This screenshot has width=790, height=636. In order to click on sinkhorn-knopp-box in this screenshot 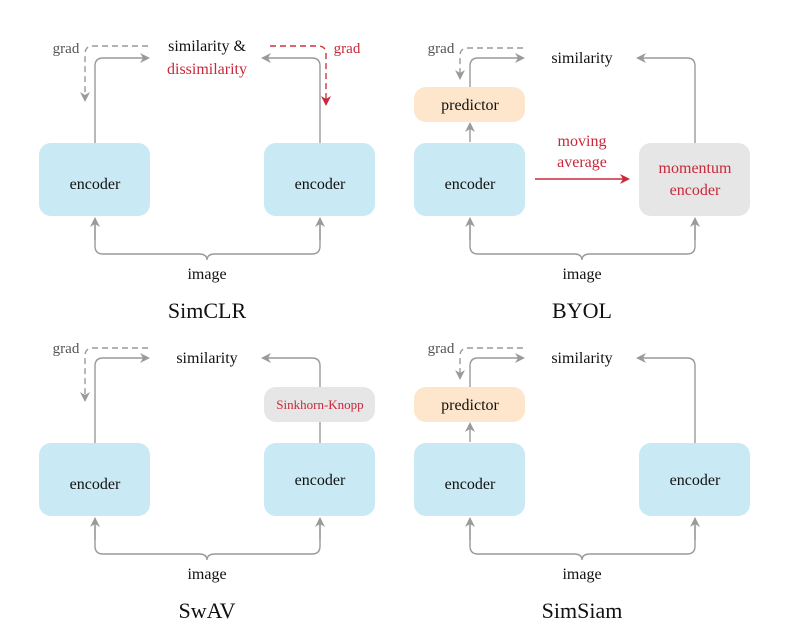, I will do `click(319, 404)`.